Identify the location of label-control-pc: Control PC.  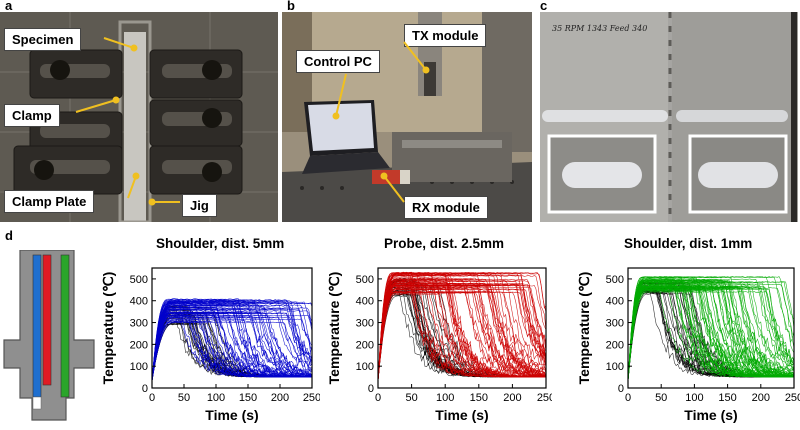
(338, 61).